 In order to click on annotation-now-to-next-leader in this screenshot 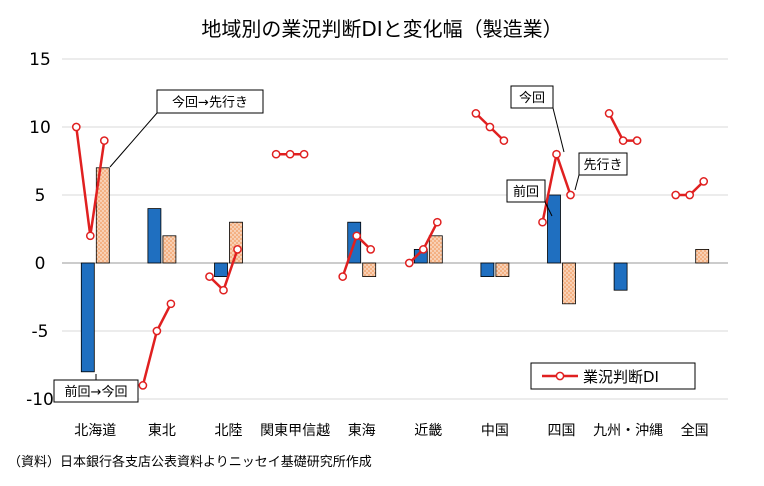, I will do `click(133, 140)`.